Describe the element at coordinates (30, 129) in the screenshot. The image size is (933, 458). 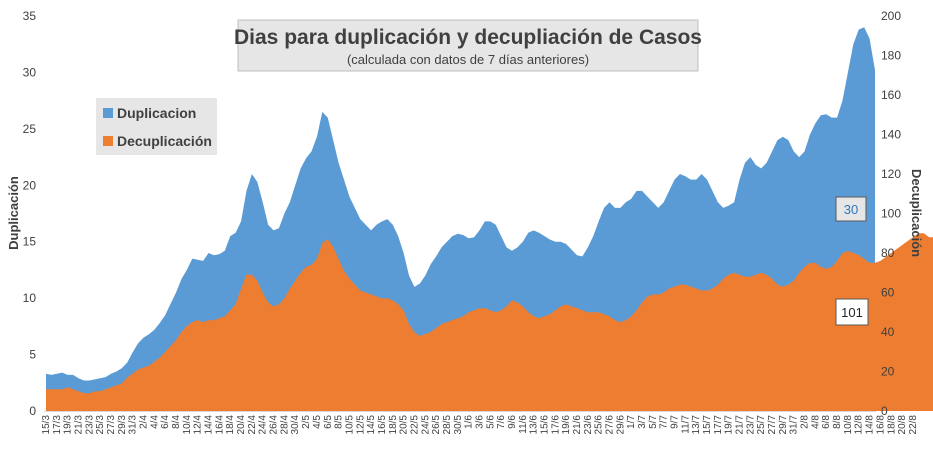
I see `y-left-tick-label: 25` at that location.